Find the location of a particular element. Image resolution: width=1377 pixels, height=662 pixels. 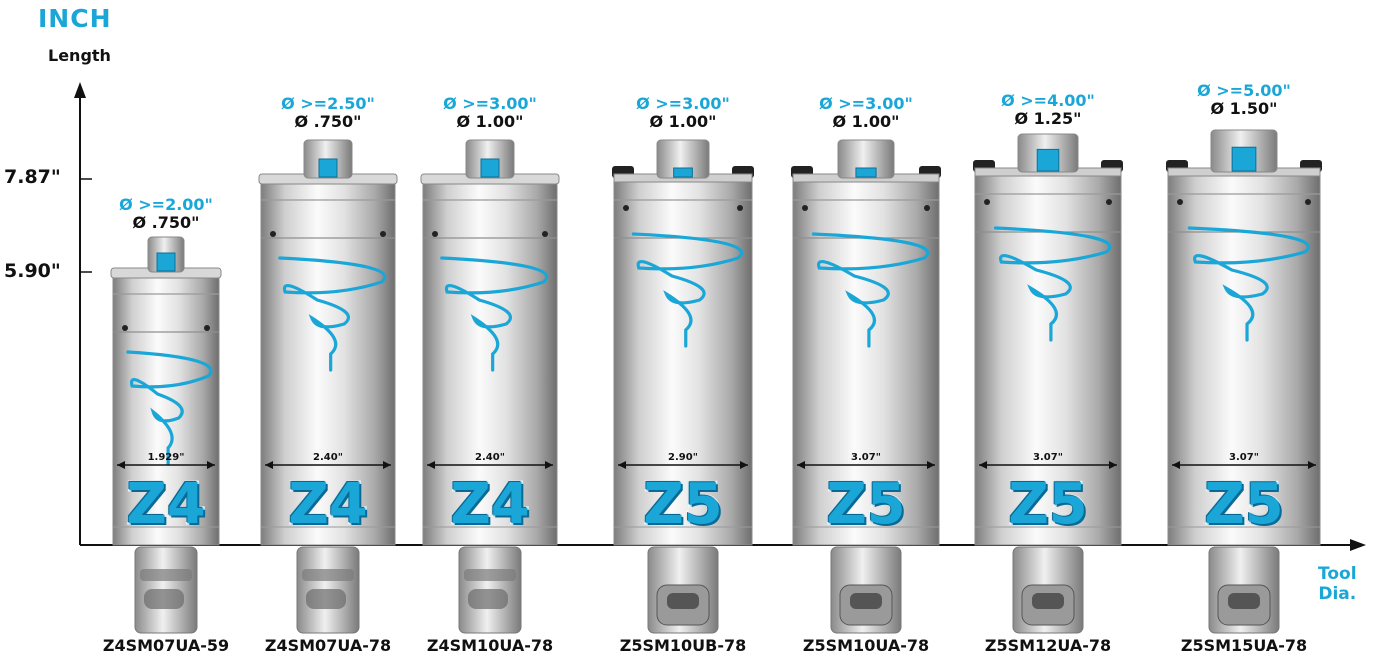

min-cut-diameter: Ø >=2.00" is located at coordinates (166, 204).